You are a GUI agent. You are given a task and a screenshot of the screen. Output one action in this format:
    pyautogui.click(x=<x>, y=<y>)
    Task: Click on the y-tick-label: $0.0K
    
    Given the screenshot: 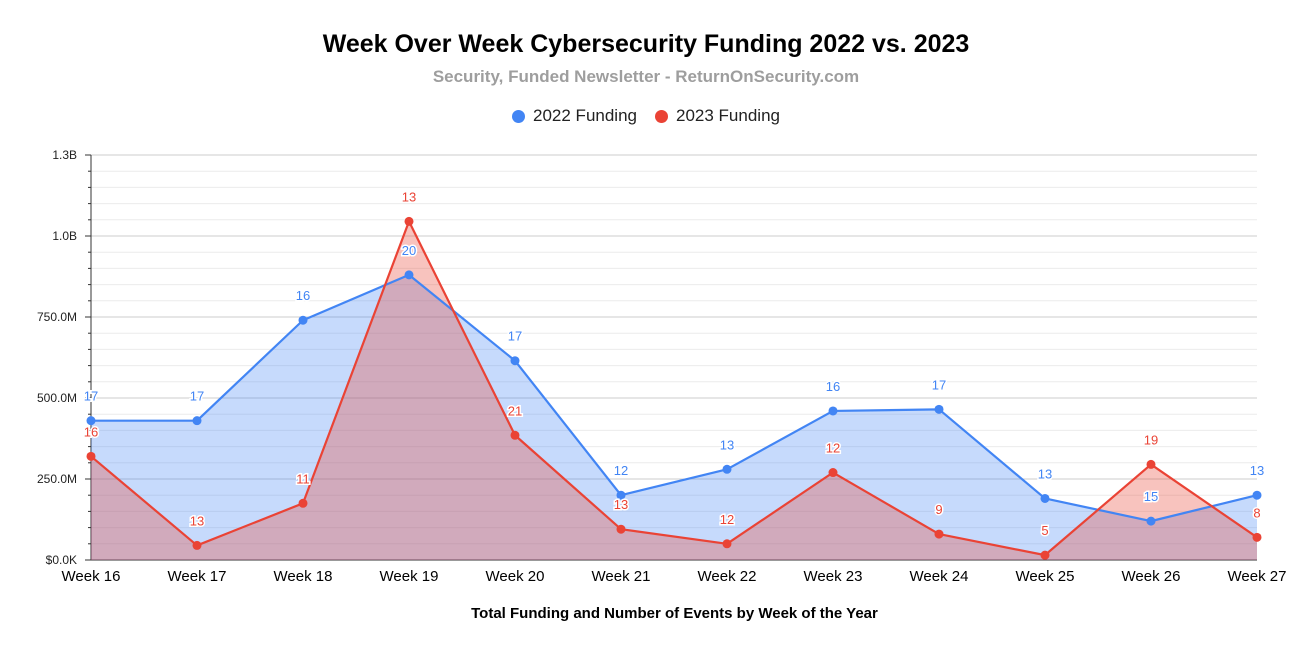 What is the action you would take?
    pyautogui.click(x=61, y=560)
    